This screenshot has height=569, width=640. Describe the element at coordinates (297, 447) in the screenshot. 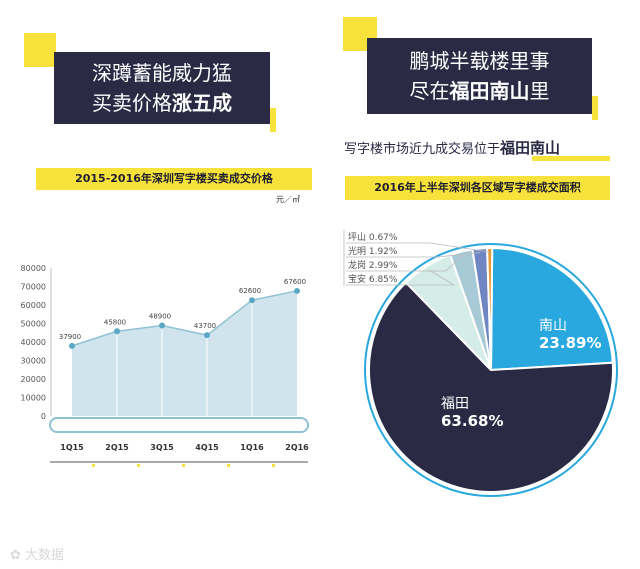

I see `x-tick-label: 2Q16` at that location.